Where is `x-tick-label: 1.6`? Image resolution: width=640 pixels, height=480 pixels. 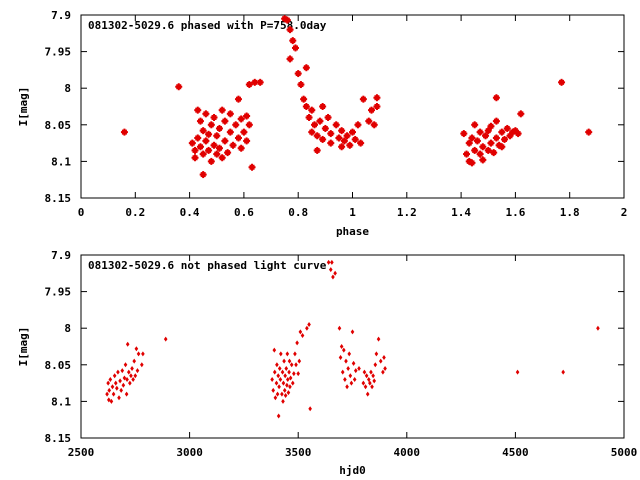 x-tick-label: 1.6 is located at coordinates (515, 212).